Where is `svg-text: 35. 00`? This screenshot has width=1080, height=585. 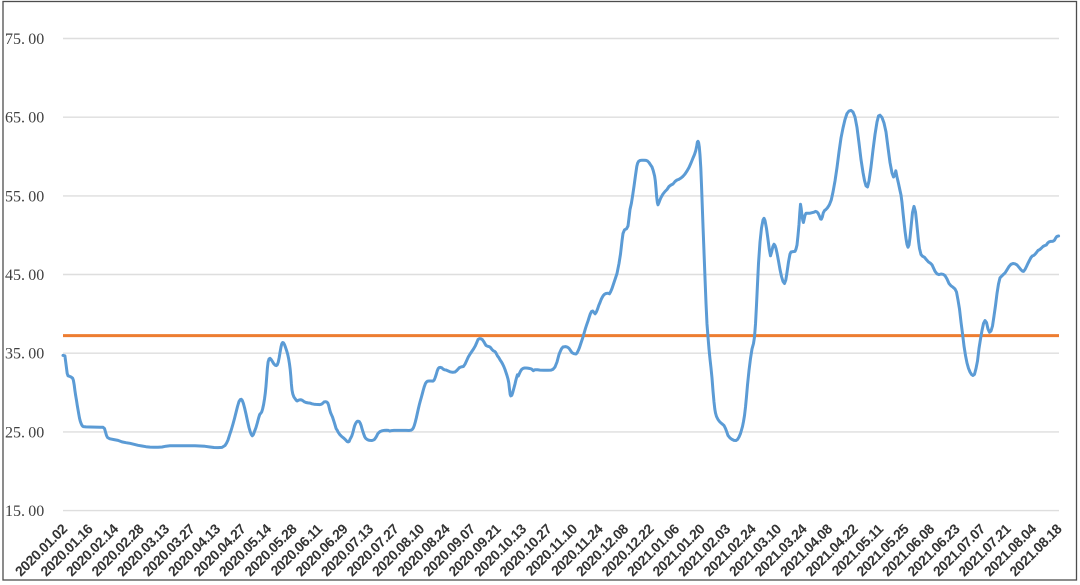 svg-text: 35. 00 is located at coordinates (24, 354).